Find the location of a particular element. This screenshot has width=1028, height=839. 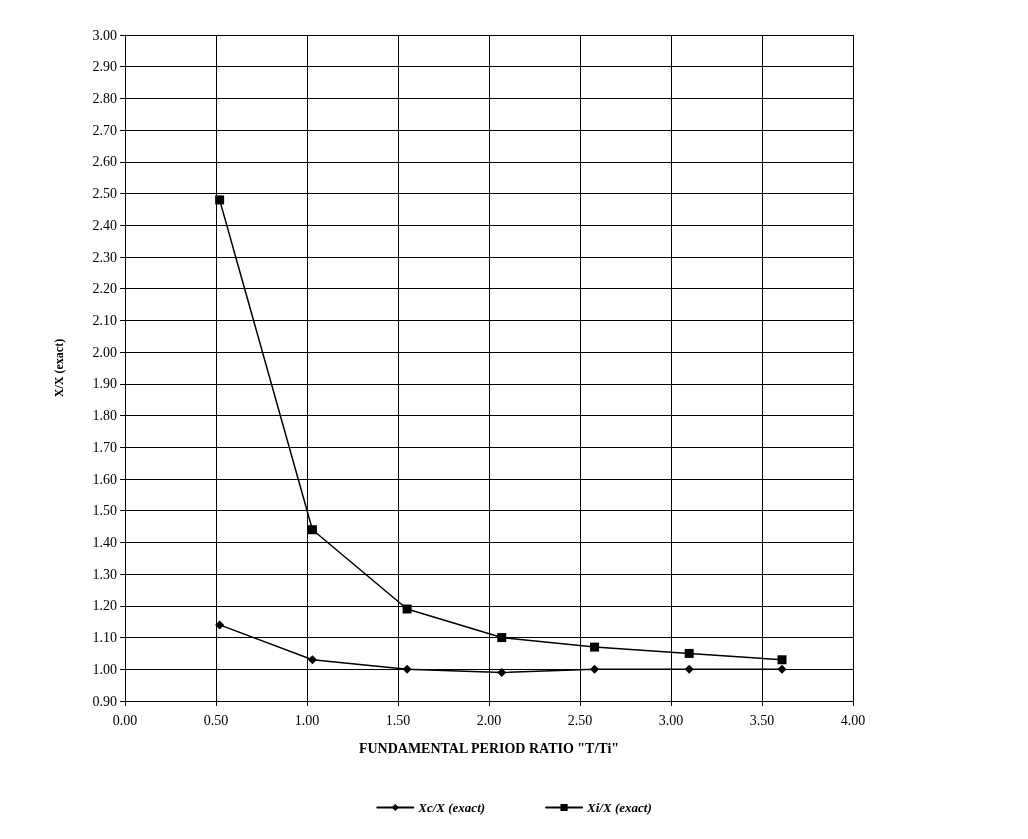

y-axis-title: X/X (exact) is located at coordinates (59, 368).